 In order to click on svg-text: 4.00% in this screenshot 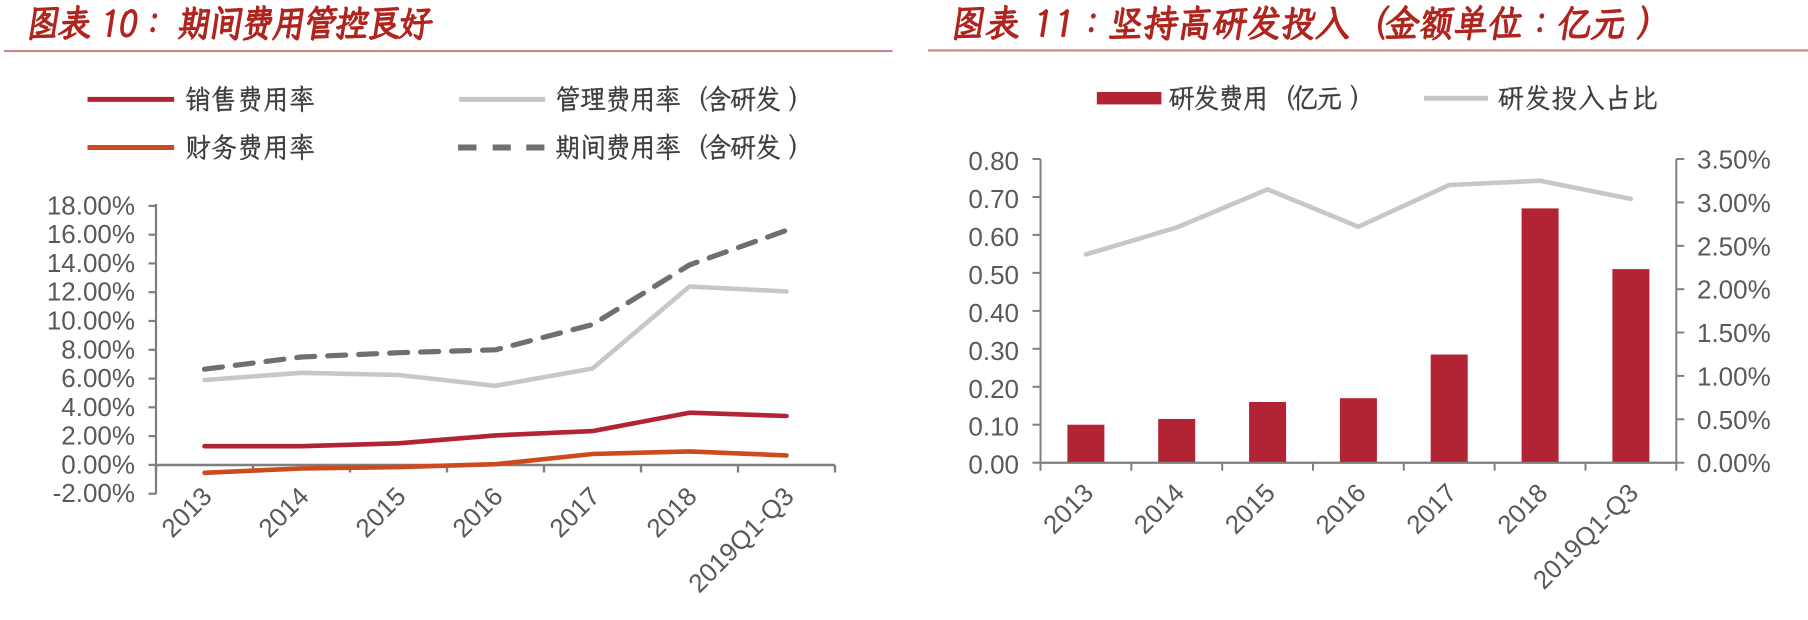, I will do `click(98, 407)`.